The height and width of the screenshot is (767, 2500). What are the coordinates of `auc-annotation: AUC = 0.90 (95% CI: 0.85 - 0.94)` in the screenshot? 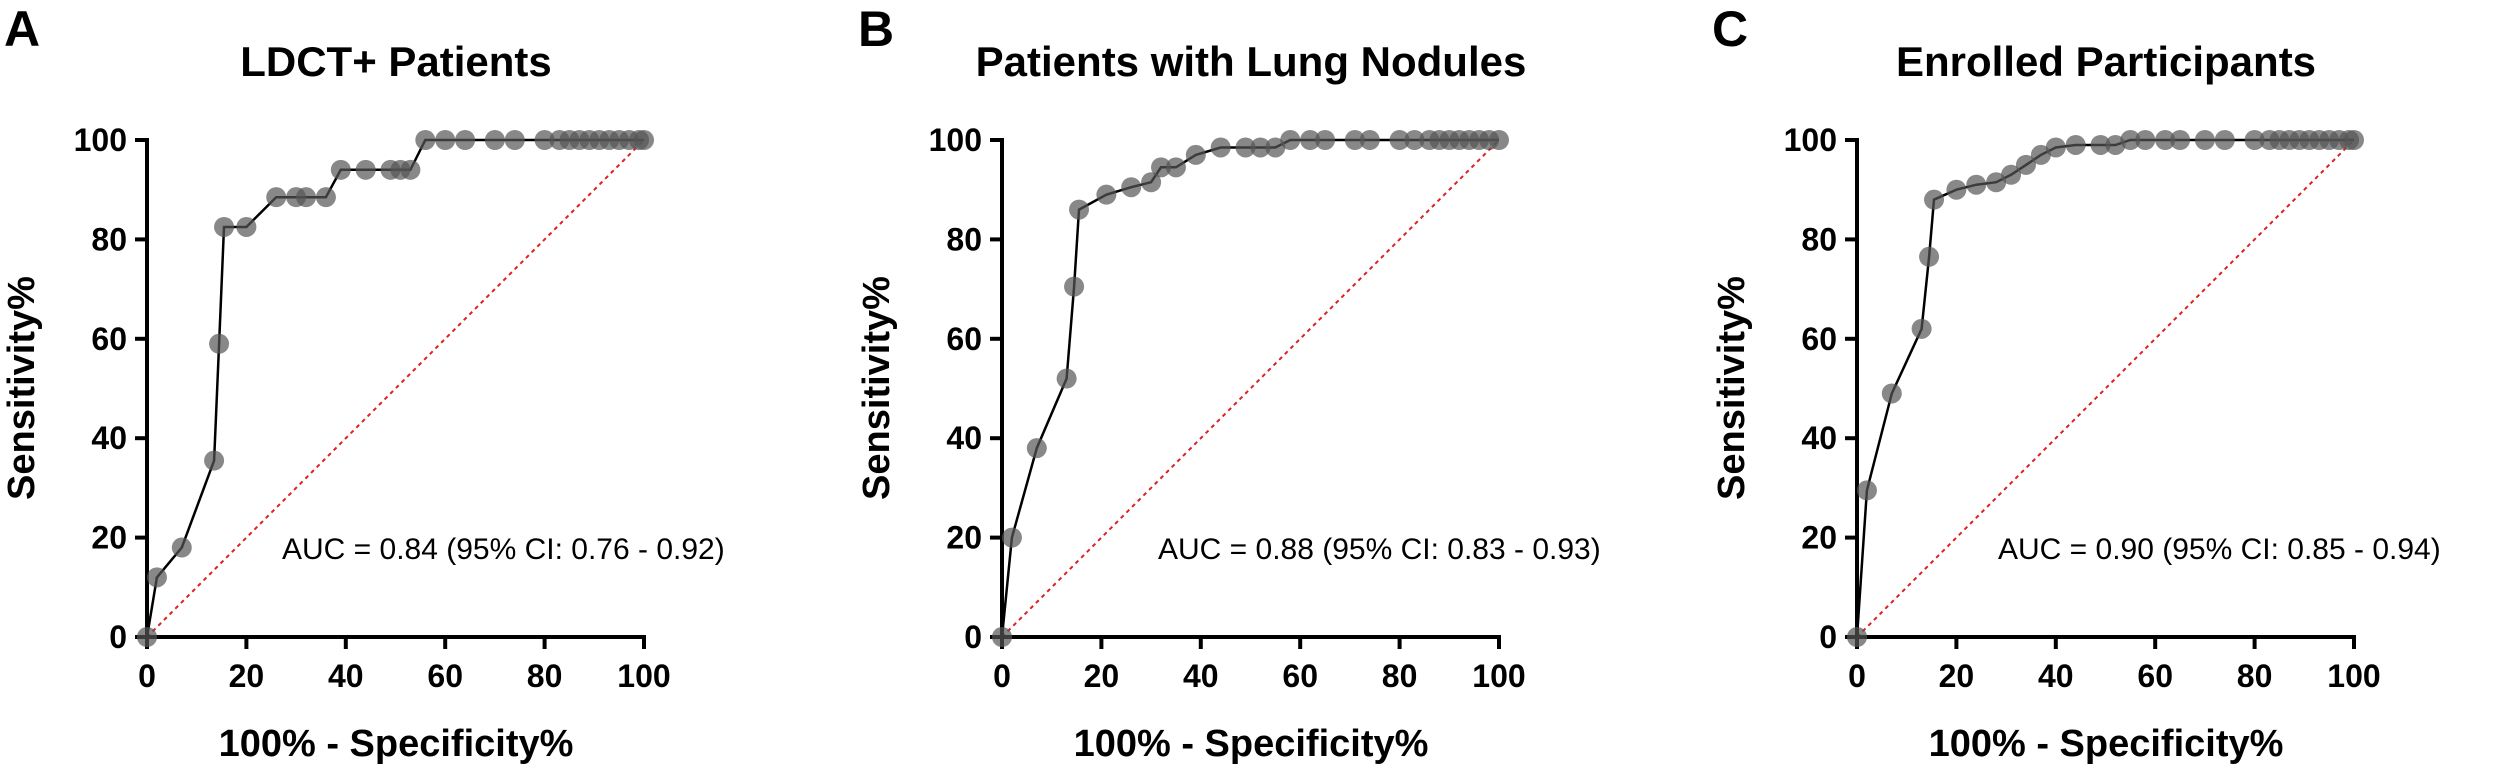 It's located at (2219, 549).